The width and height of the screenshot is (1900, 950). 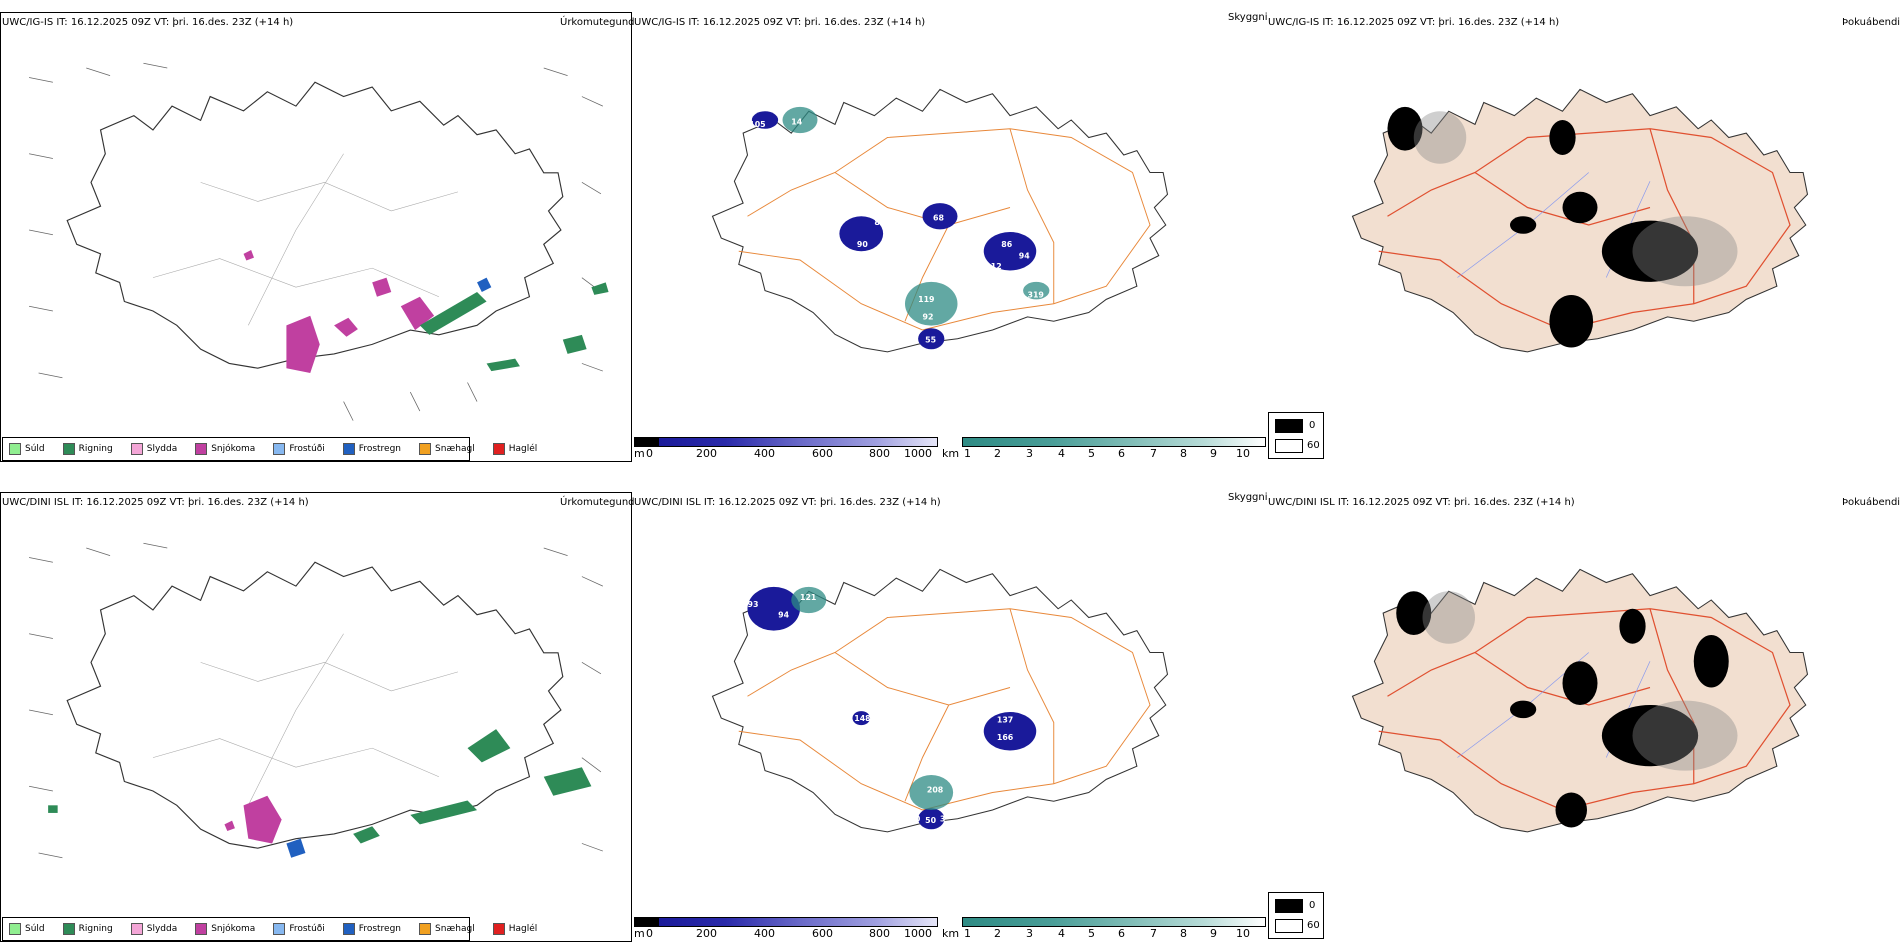 I want to click on cloud-value: 138, so click(x=1036, y=273).